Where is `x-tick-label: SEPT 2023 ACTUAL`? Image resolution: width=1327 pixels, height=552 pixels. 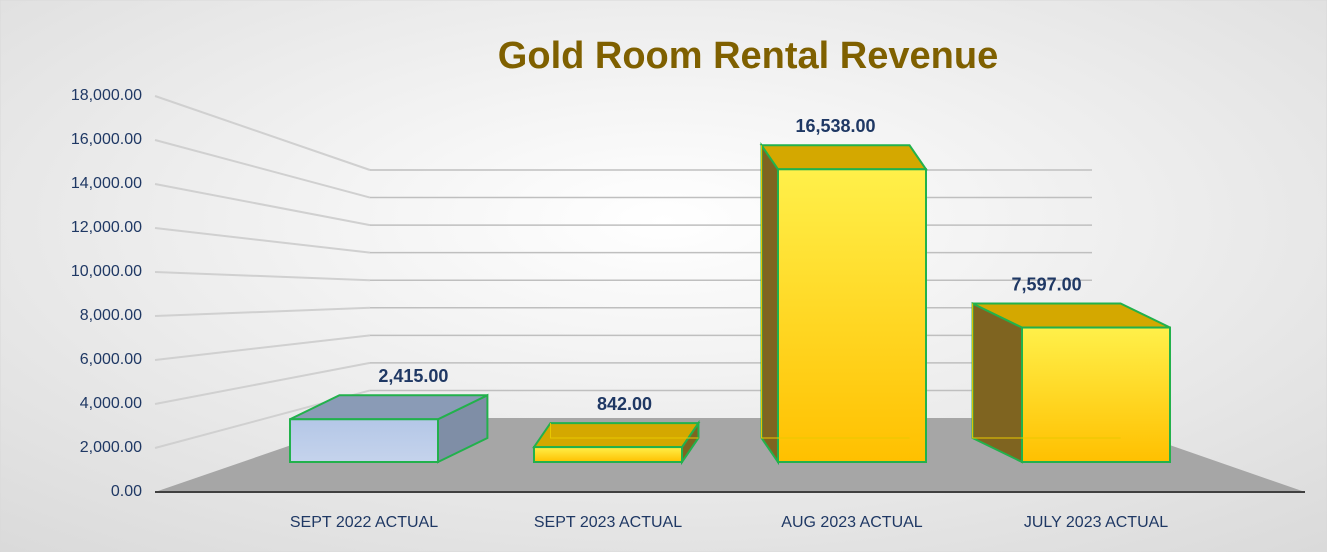
x-tick-label: SEPT 2023 ACTUAL is located at coordinates (608, 522).